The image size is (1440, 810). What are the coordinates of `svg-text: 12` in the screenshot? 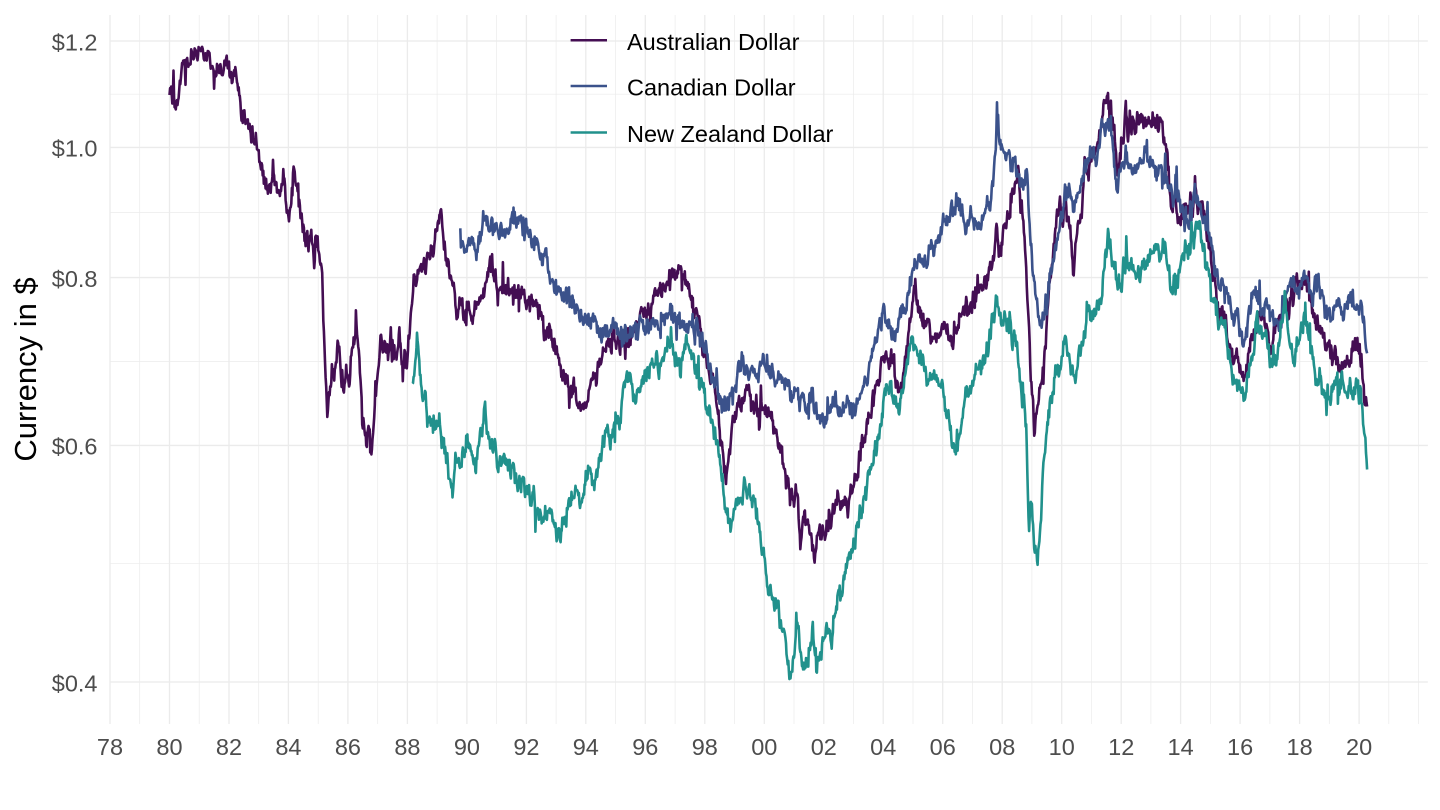 It's located at (1121, 747).